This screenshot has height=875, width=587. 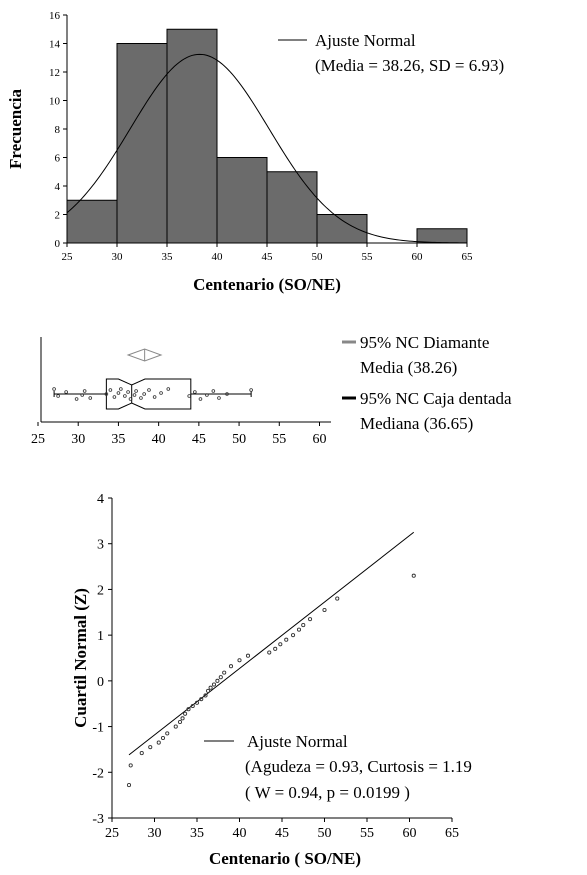 What do you see at coordinates (410, 833) in the screenshot?
I see `qq-x-tick-label: 60` at bounding box center [410, 833].